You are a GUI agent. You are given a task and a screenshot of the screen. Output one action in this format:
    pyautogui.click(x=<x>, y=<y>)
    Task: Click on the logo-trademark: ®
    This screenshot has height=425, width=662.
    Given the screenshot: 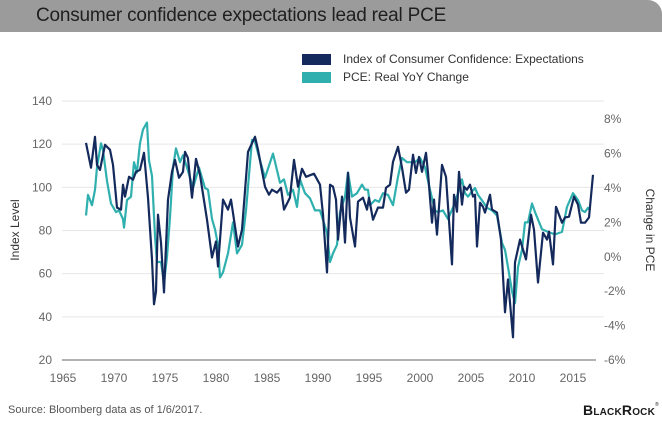 What is the action you would take?
    pyautogui.click(x=657, y=405)
    